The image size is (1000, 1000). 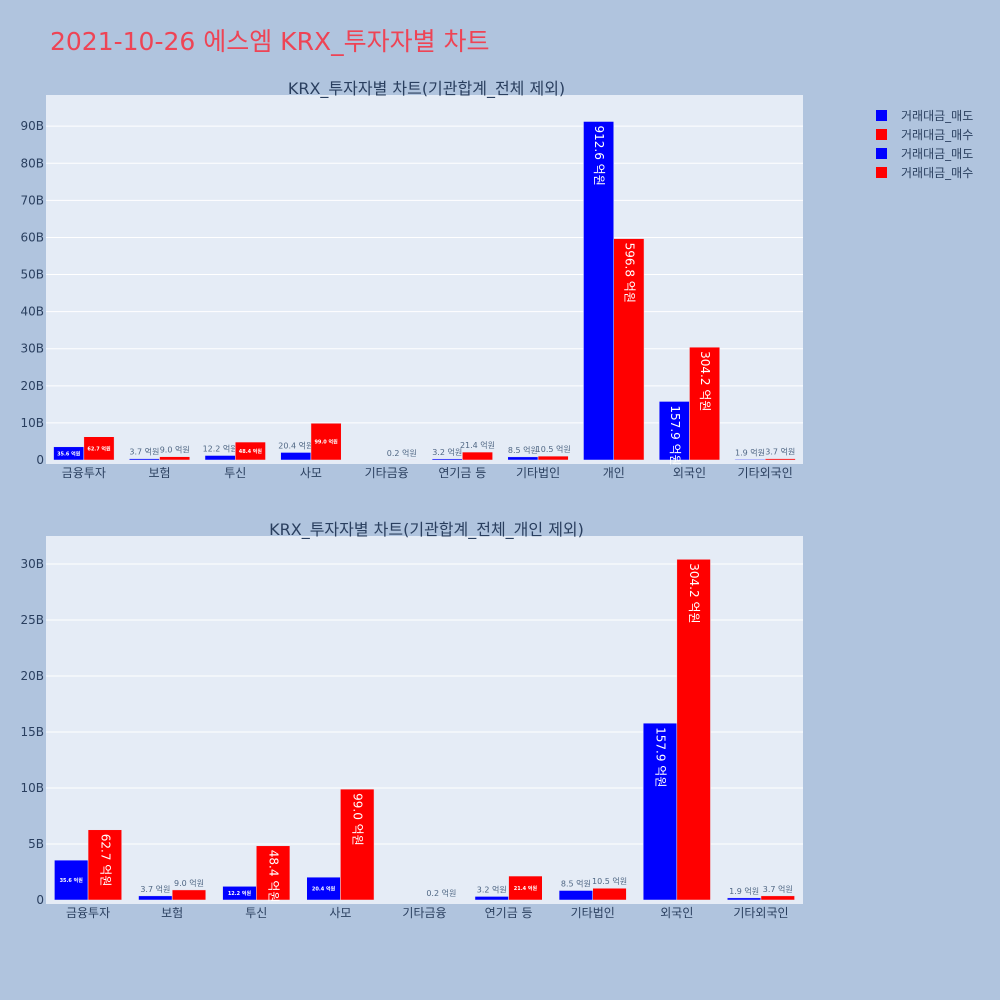 I want to click on chart-title: KRX_투자자별 차트(기관합계_전체 제외), so click(x=426, y=89).